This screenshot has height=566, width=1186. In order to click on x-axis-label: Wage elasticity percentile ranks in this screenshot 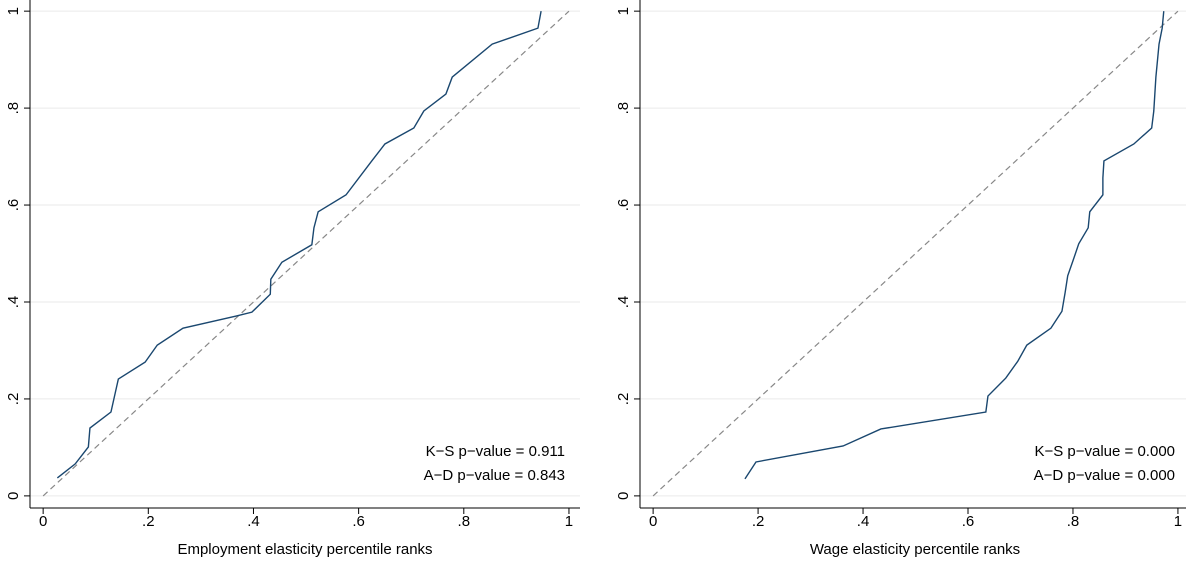, I will do `click(915, 549)`.